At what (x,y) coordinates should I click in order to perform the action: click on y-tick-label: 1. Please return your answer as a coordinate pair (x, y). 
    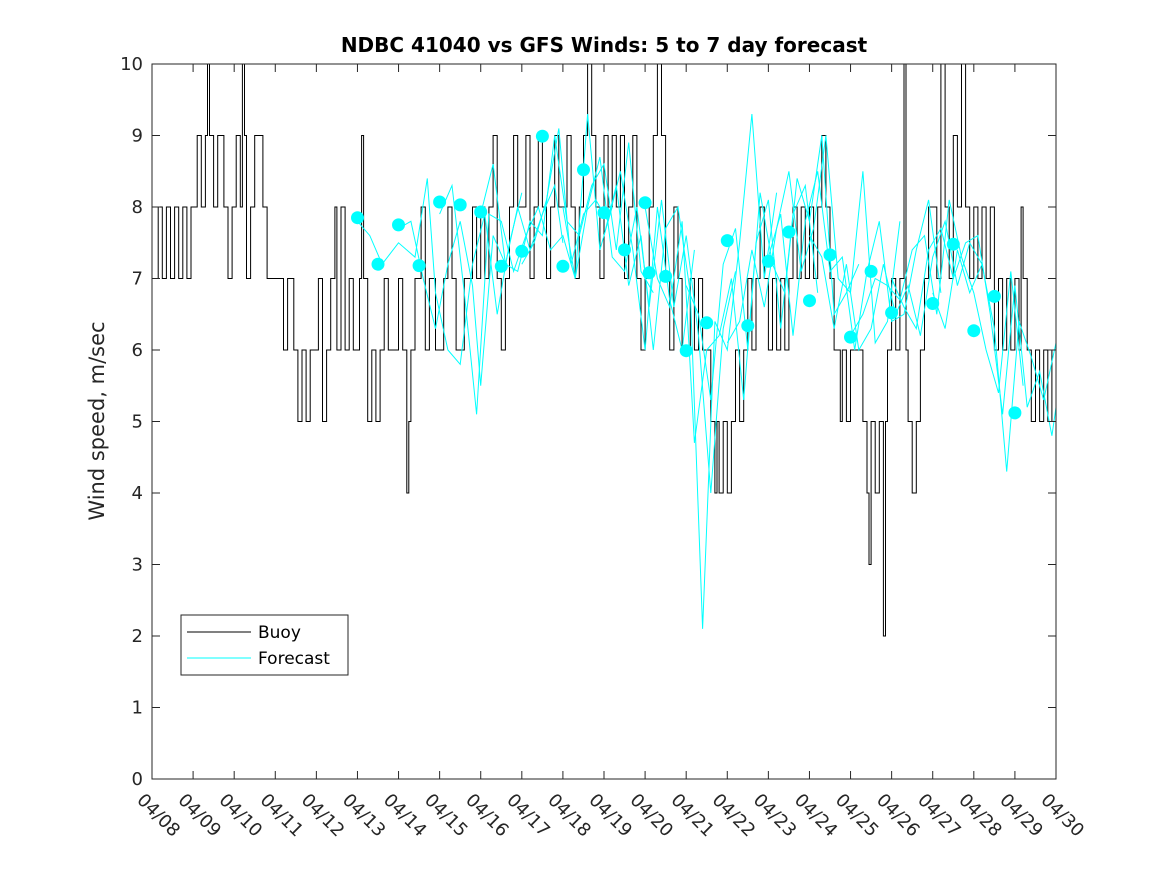
    Looking at the image, I should click on (137, 708).